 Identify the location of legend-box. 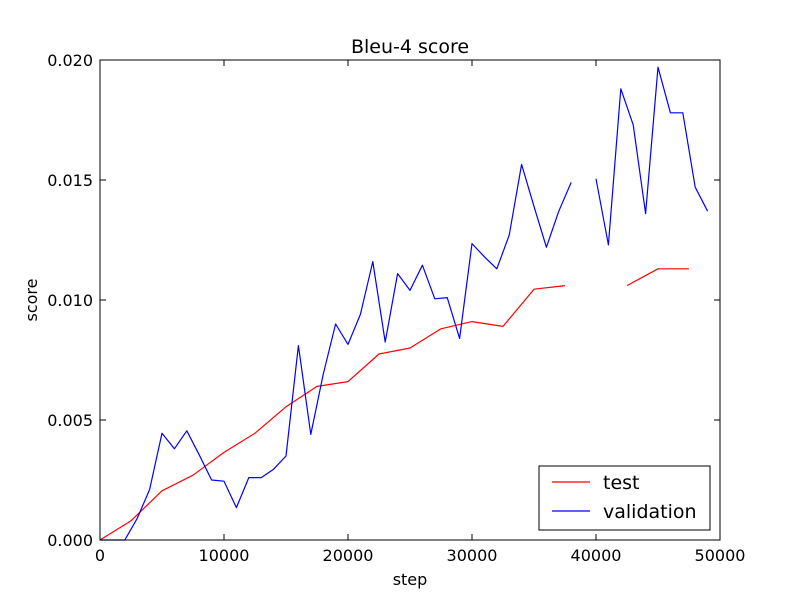
(624, 498).